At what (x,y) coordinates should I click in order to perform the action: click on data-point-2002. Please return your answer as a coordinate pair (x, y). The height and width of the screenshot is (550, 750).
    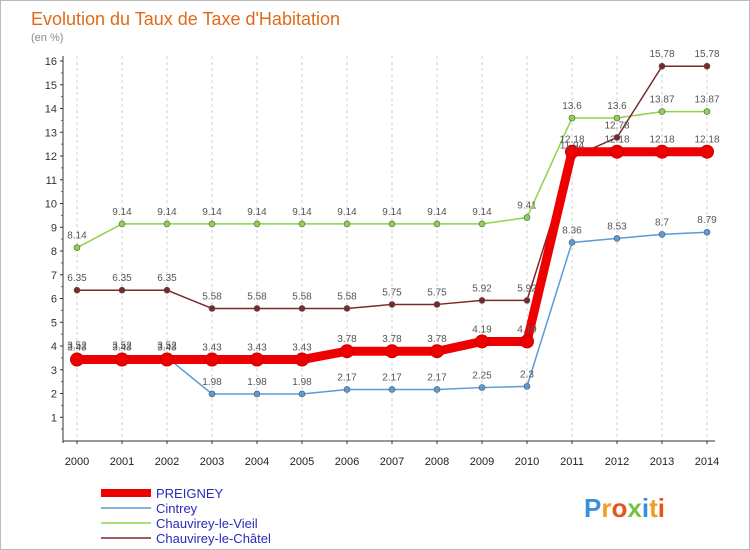
    Looking at the image, I should click on (167, 359).